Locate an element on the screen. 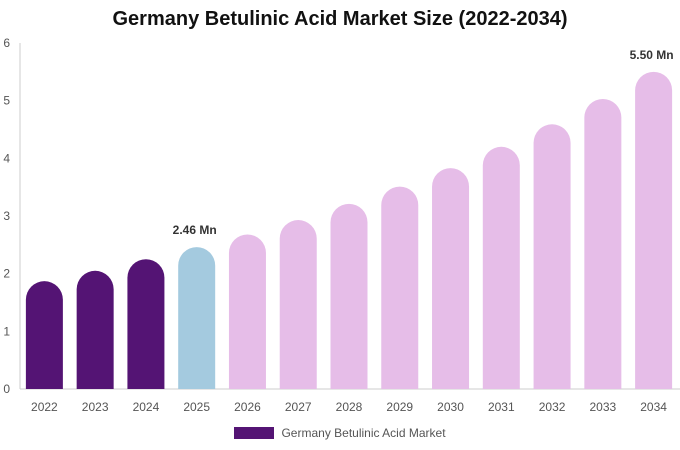 The image size is (680, 450). bar-2033 is located at coordinates (603, 243).